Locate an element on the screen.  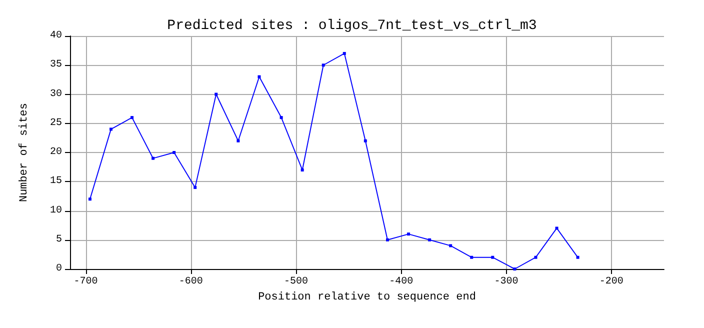
y-tick-label: 25 is located at coordinates (56, 123).